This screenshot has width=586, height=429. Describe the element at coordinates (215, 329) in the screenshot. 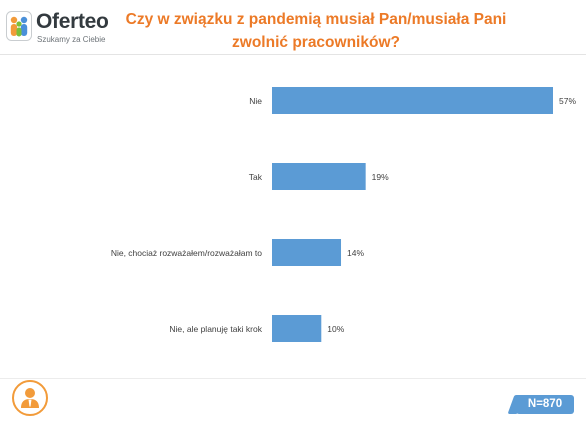

I see `category-label: Nie, ale planuję taki krok` at that location.